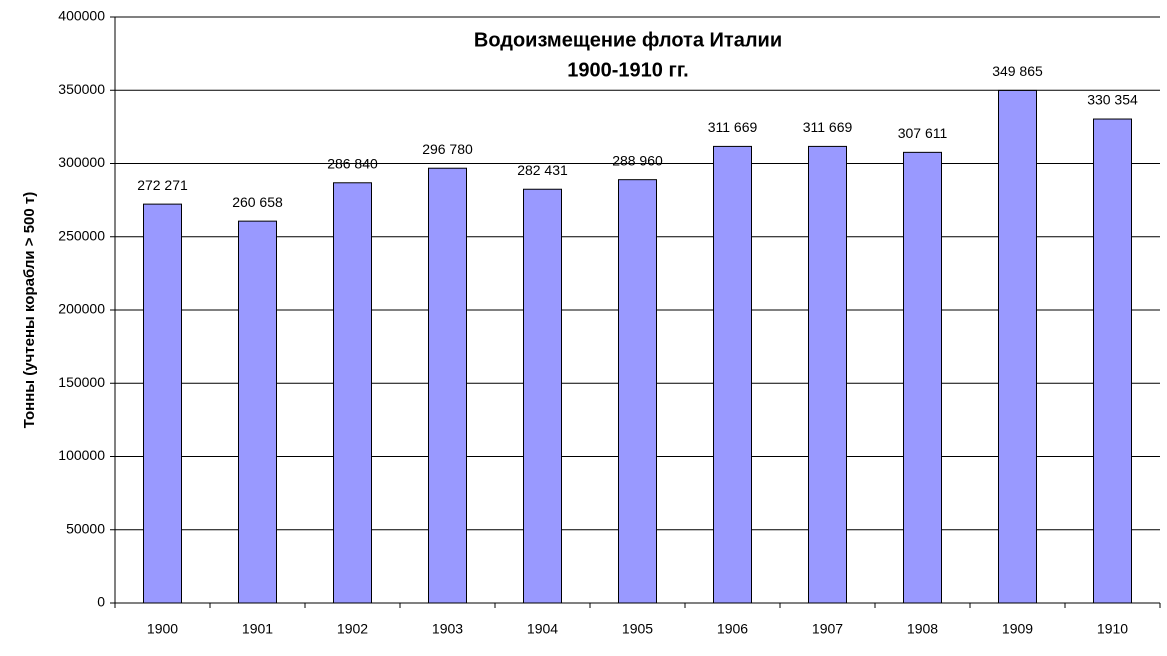  What do you see at coordinates (162, 185) in the screenshot?
I see `data-label: 272 271` at bounding box center [162, 185].